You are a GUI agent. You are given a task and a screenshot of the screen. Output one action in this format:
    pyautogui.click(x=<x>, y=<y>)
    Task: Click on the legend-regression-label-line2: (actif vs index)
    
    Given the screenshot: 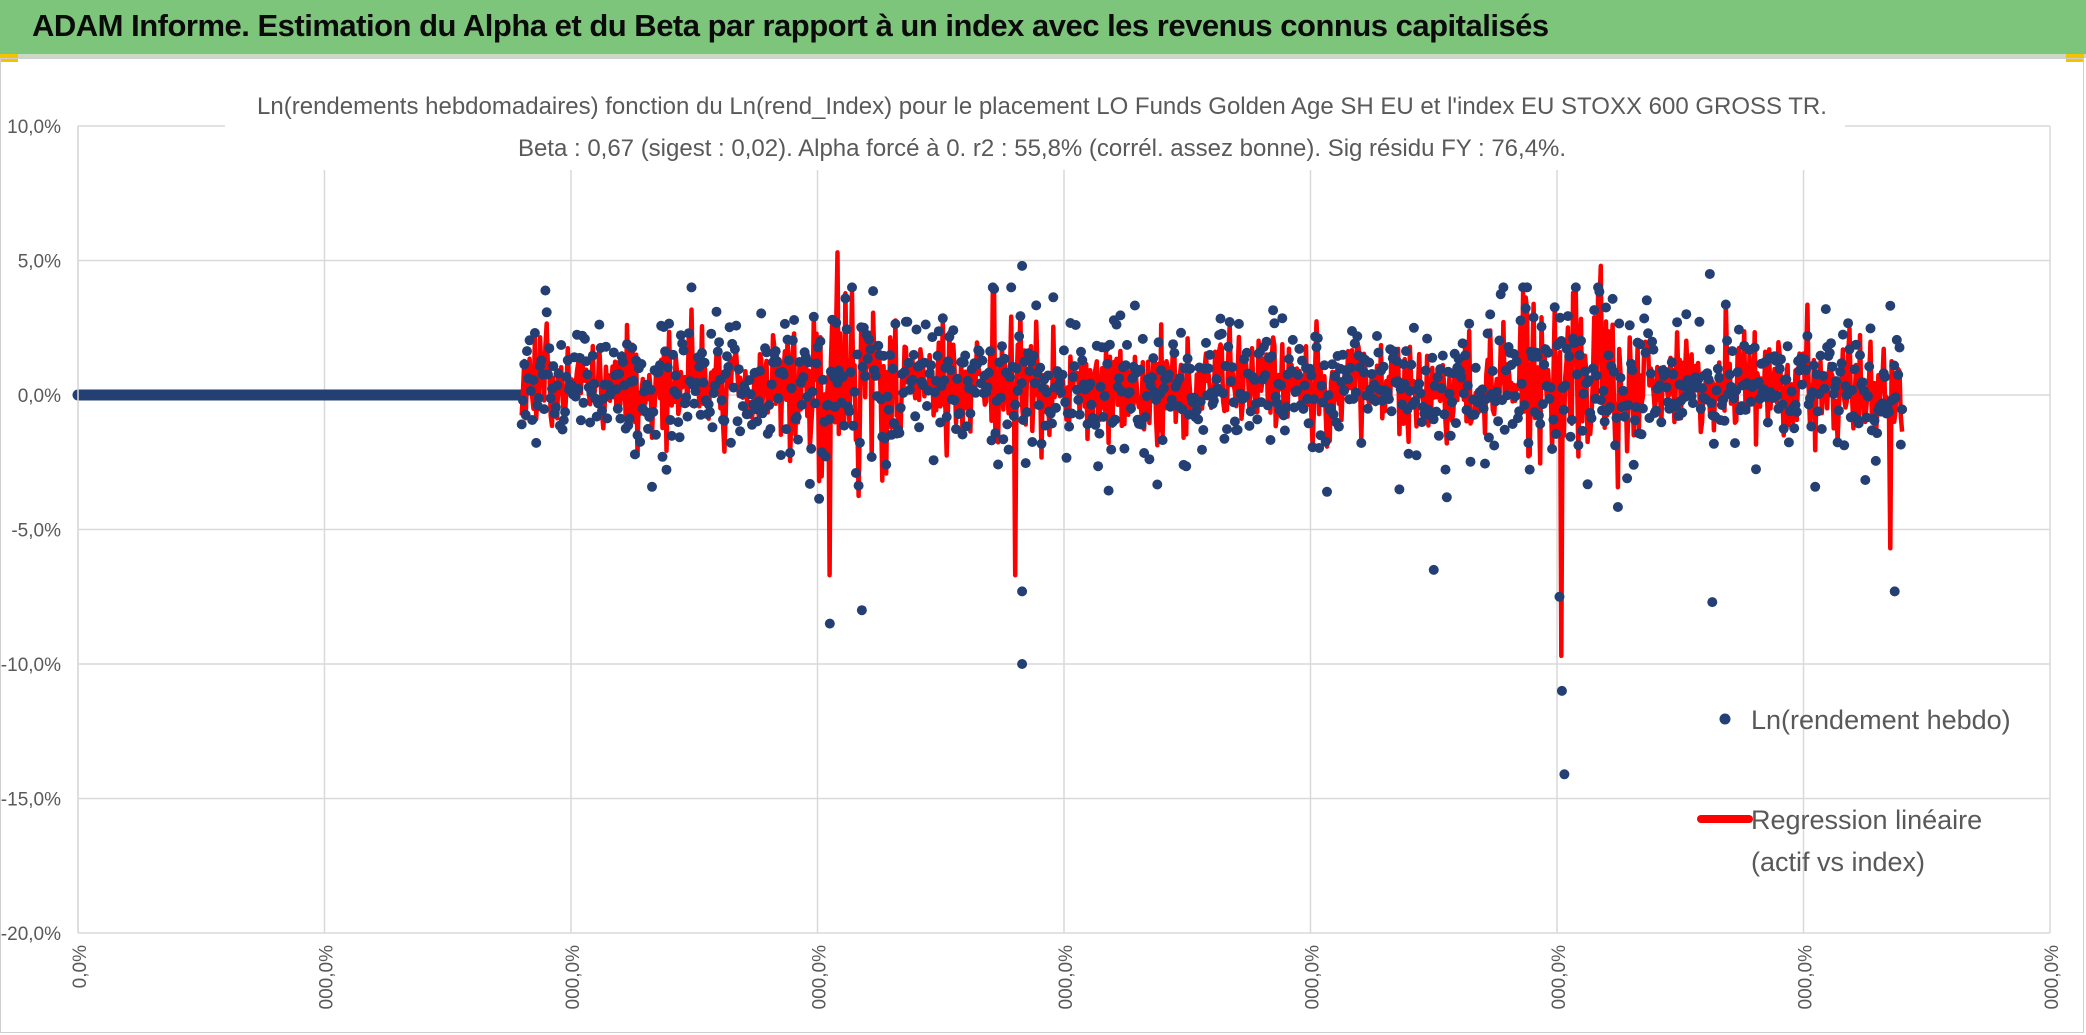 What is the action you would take?
    pyautogui.click(x=1838, y=862)
    